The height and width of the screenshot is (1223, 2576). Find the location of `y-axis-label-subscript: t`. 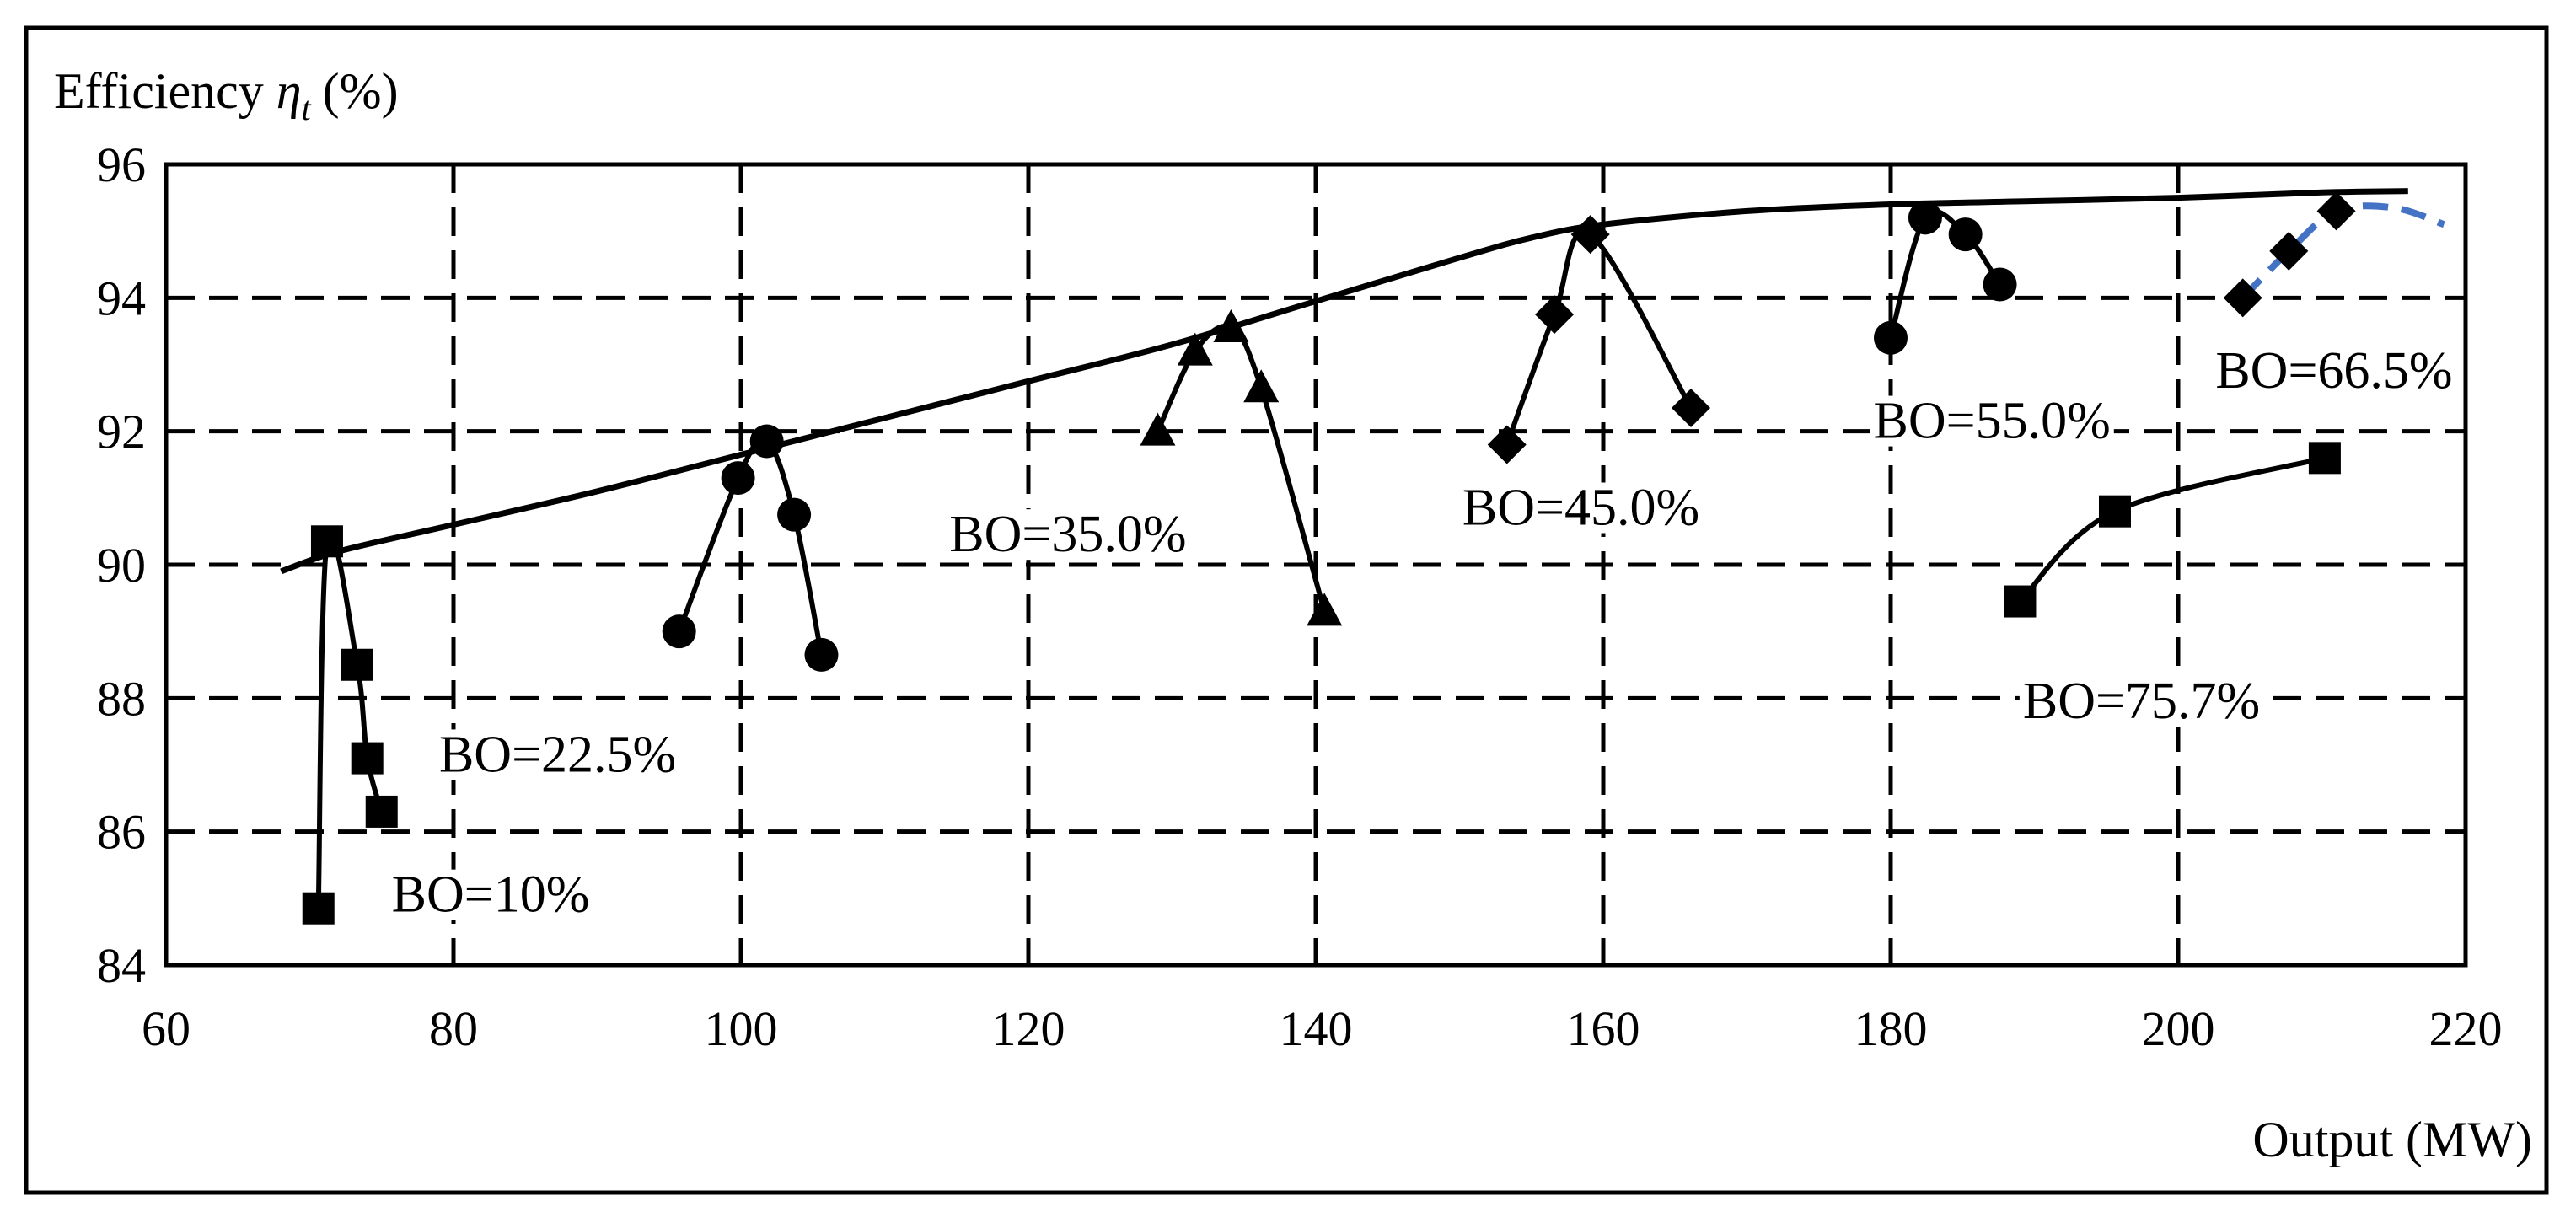

y-axis-label-subscript: t is located at coordinates (307, 108).